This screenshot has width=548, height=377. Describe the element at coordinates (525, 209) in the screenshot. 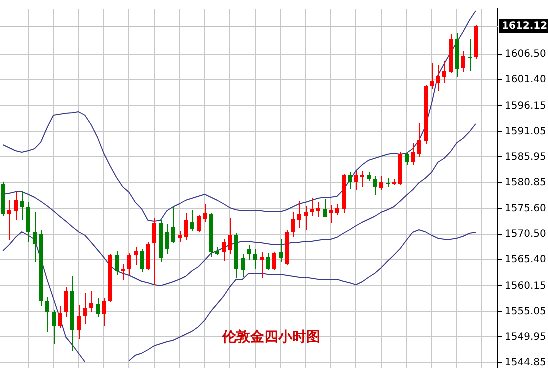

I see `y-tick-label: 1575.60` at that location.